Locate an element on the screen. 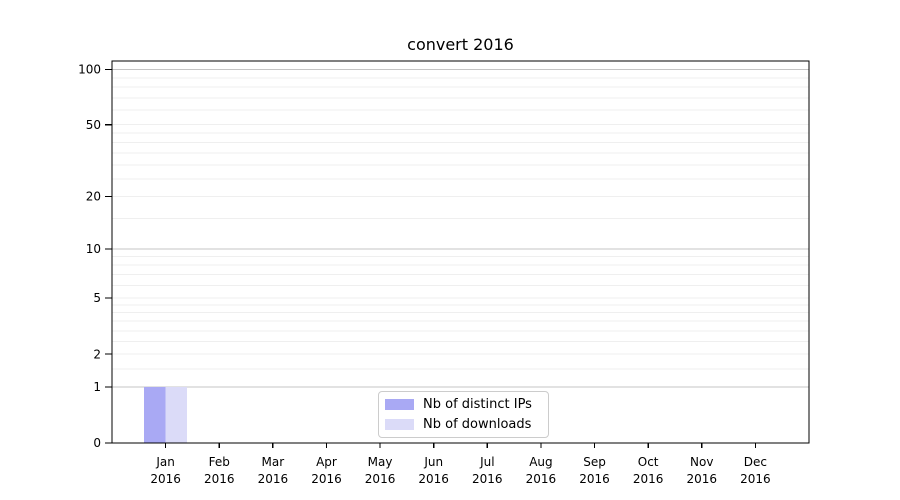  legend-swatch-distinct-ips is located at coordinates (399, 405).